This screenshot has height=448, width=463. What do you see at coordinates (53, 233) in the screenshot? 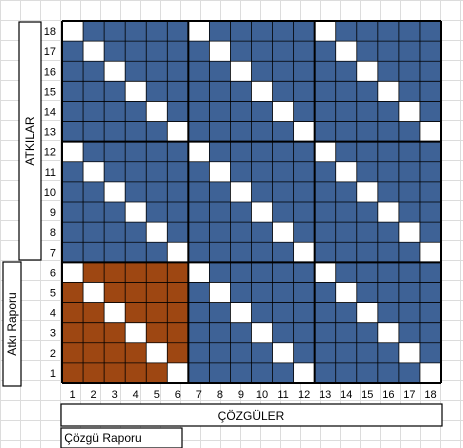
I see `row-number: 8` at bounding box center [53, 233].